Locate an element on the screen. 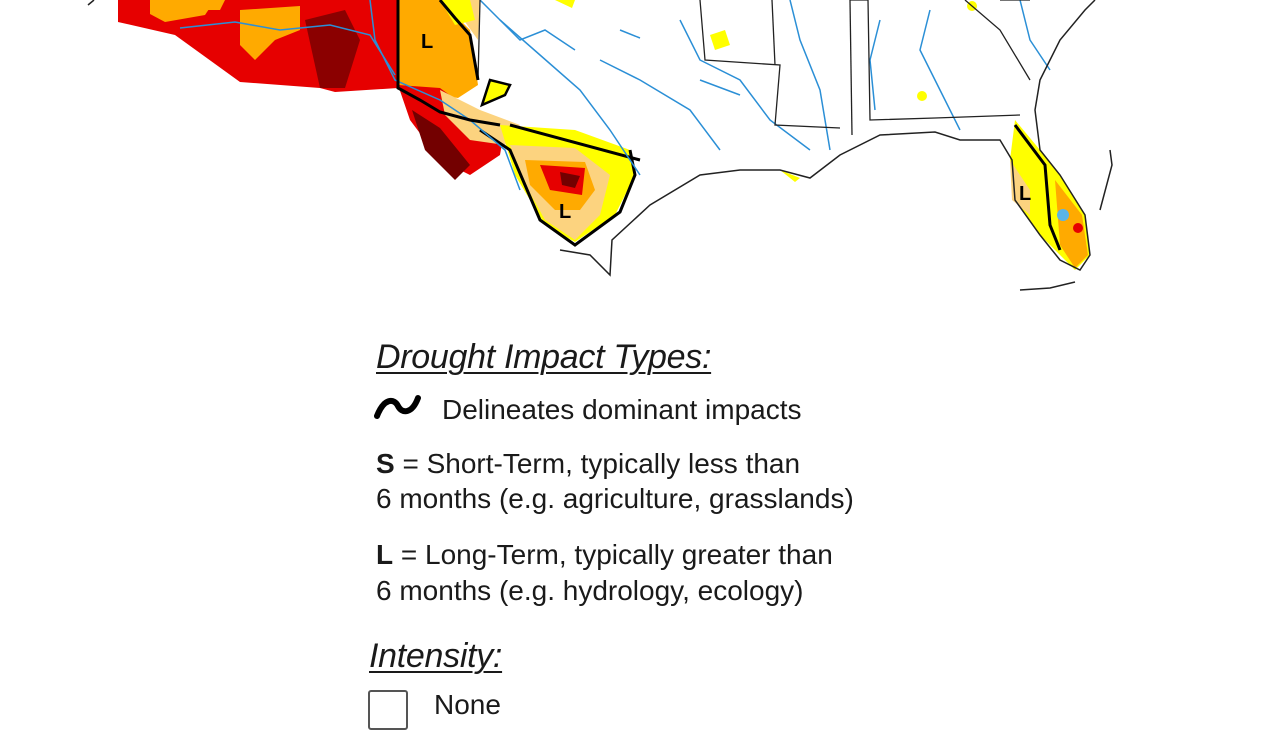  short-term-line-1: S = Short-Term, typically less than is located at coordinates (588, 464).